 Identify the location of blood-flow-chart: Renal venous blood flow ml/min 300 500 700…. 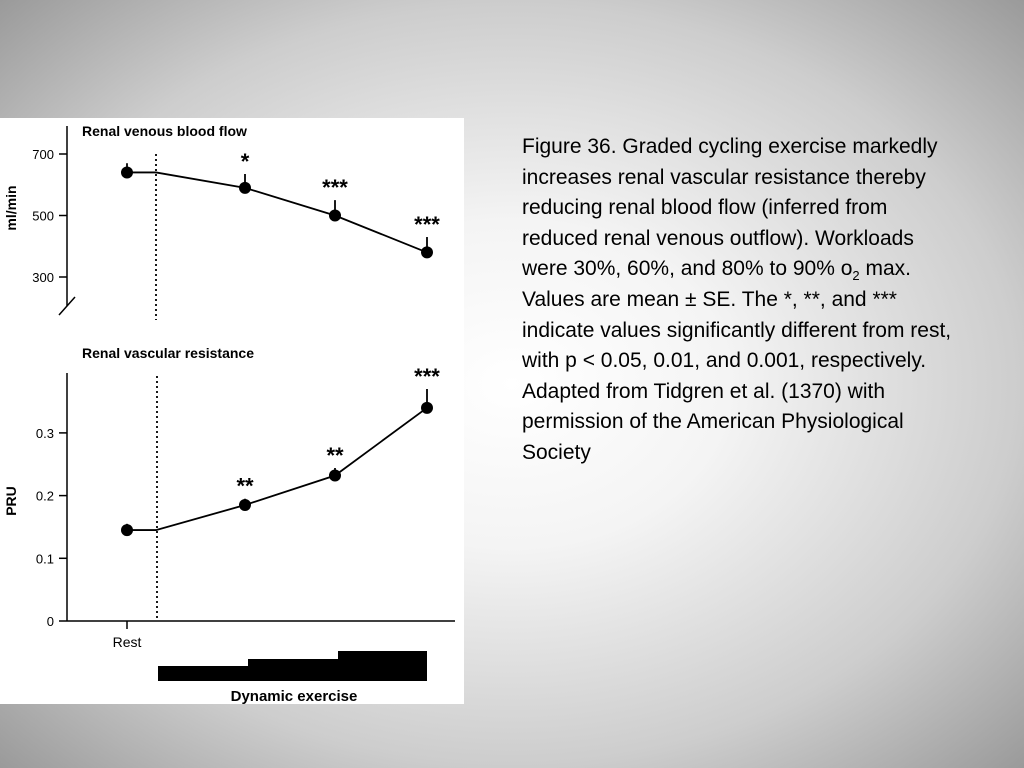
(221, 221).